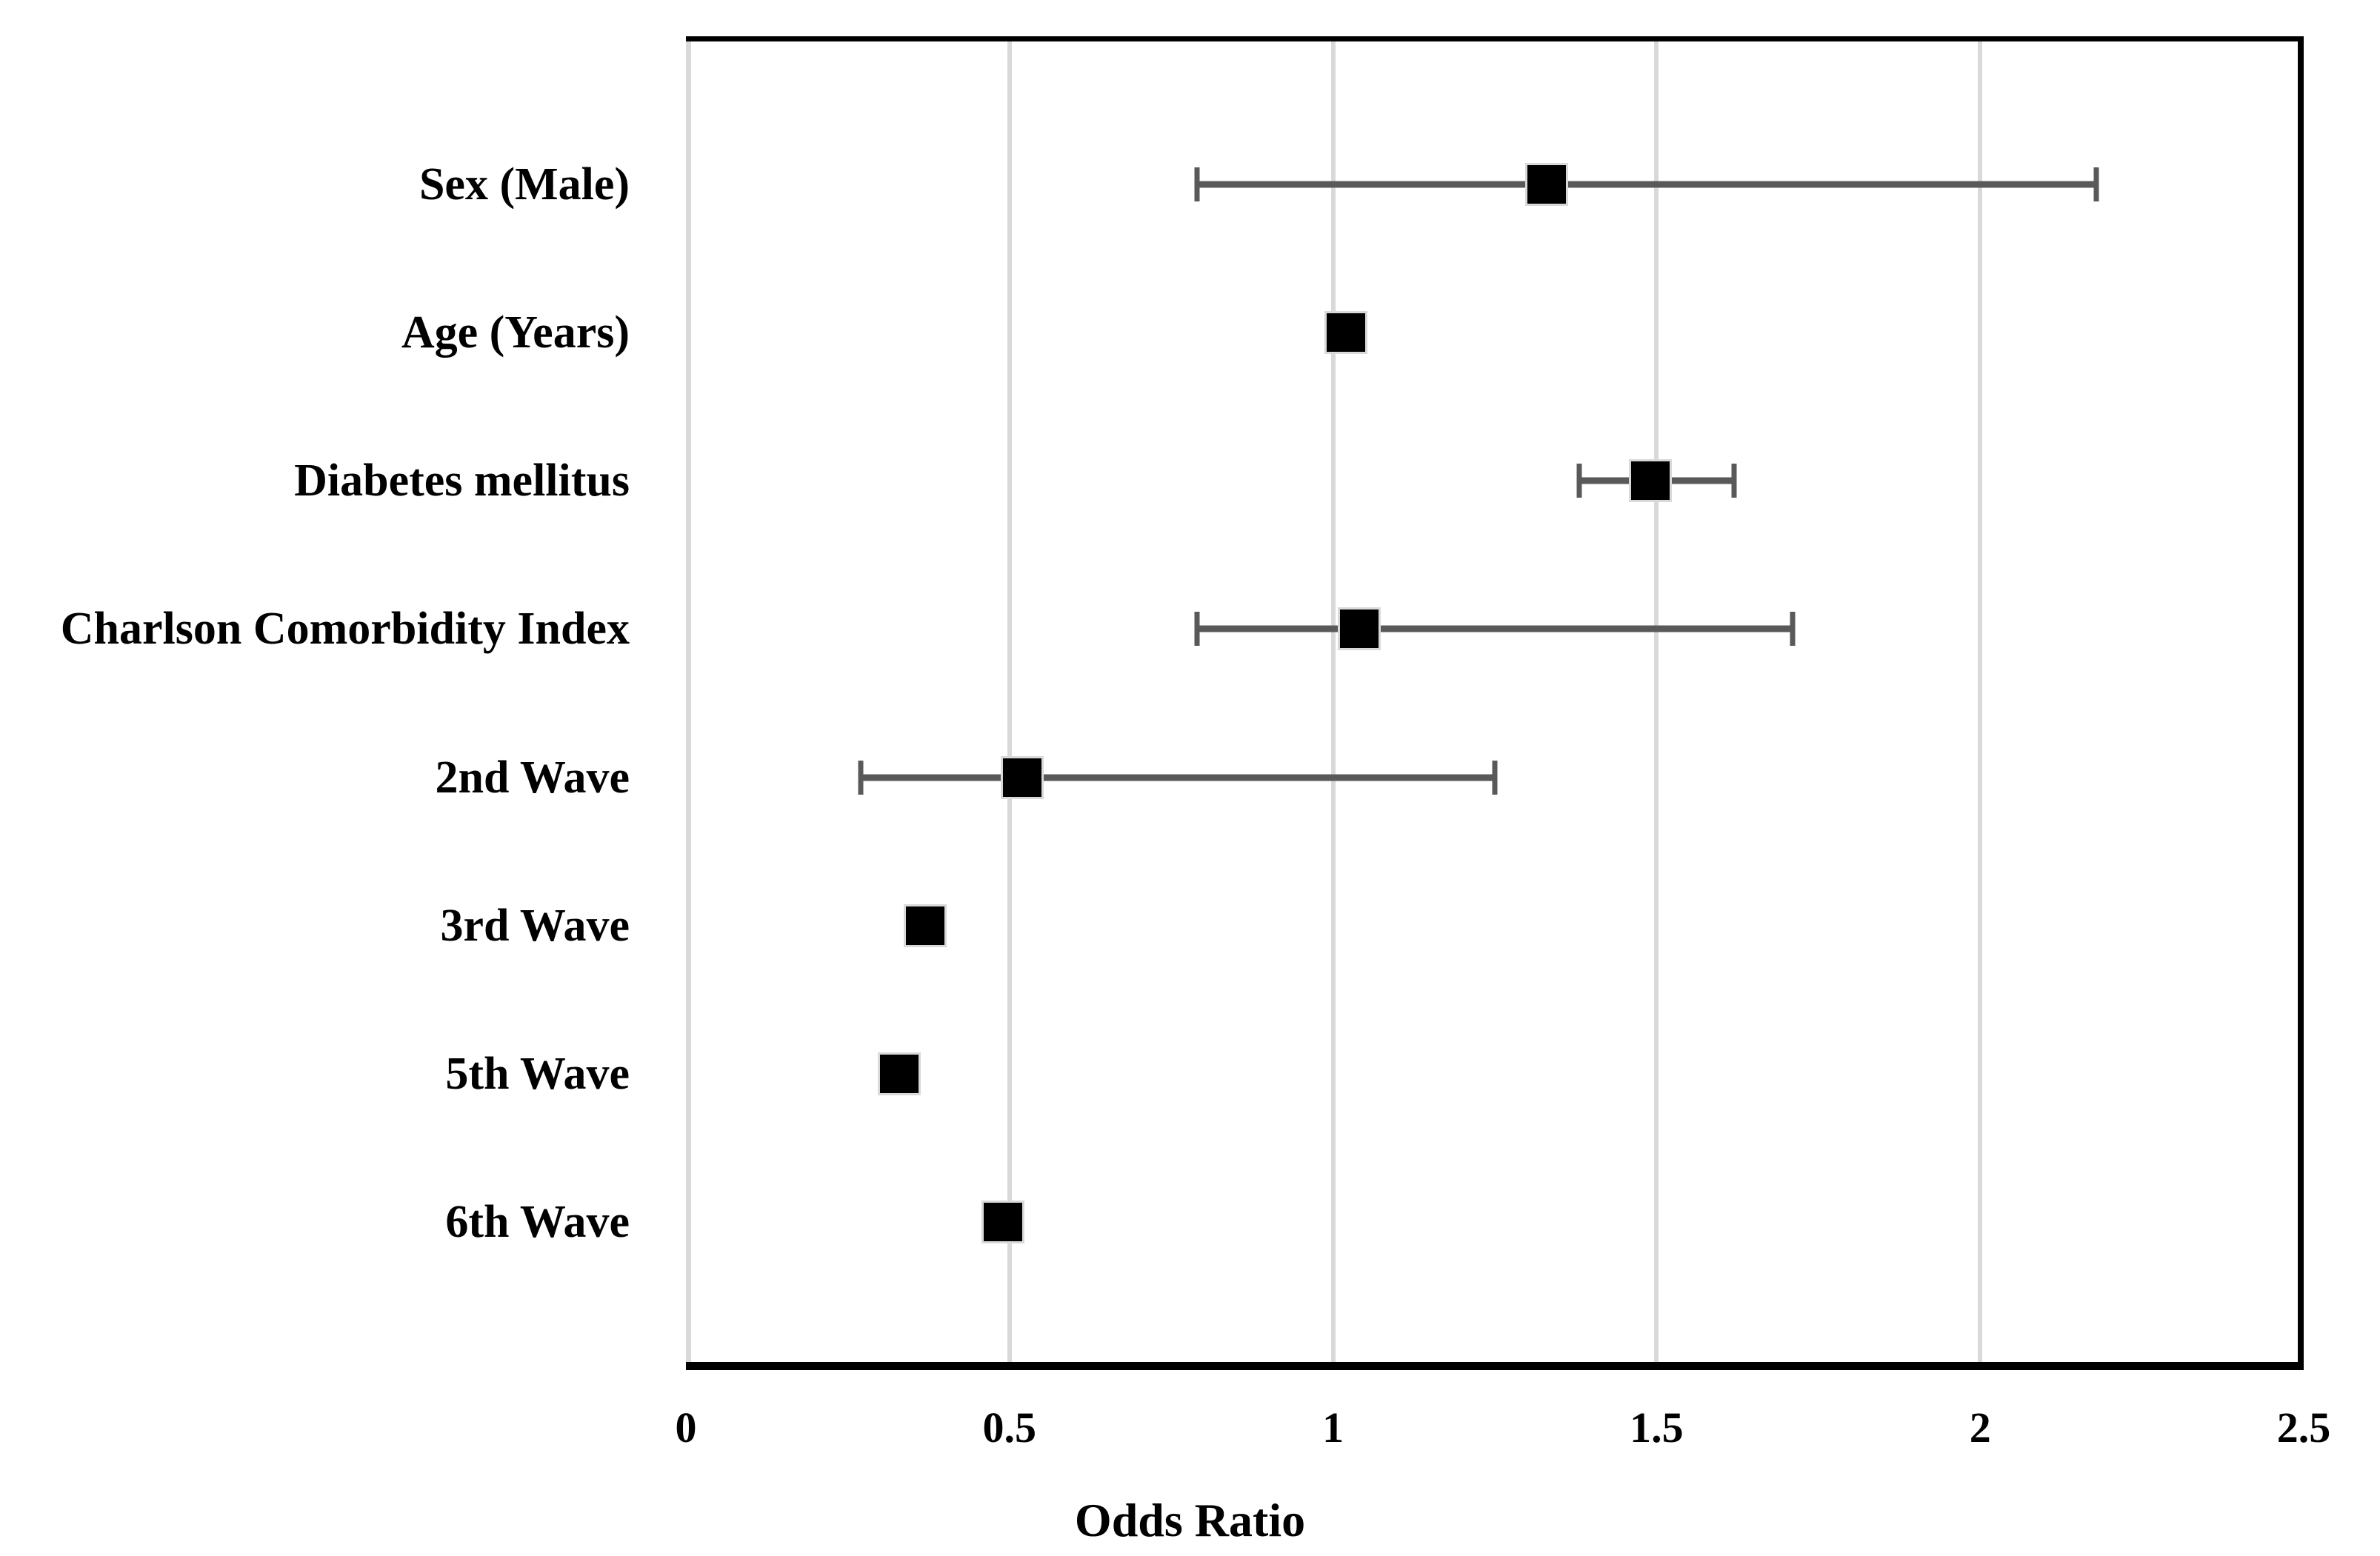  Describe the element at coordinates (524, 184) in the screenshot. I see `y-axis-category-label: Sex (Male)` at that location.